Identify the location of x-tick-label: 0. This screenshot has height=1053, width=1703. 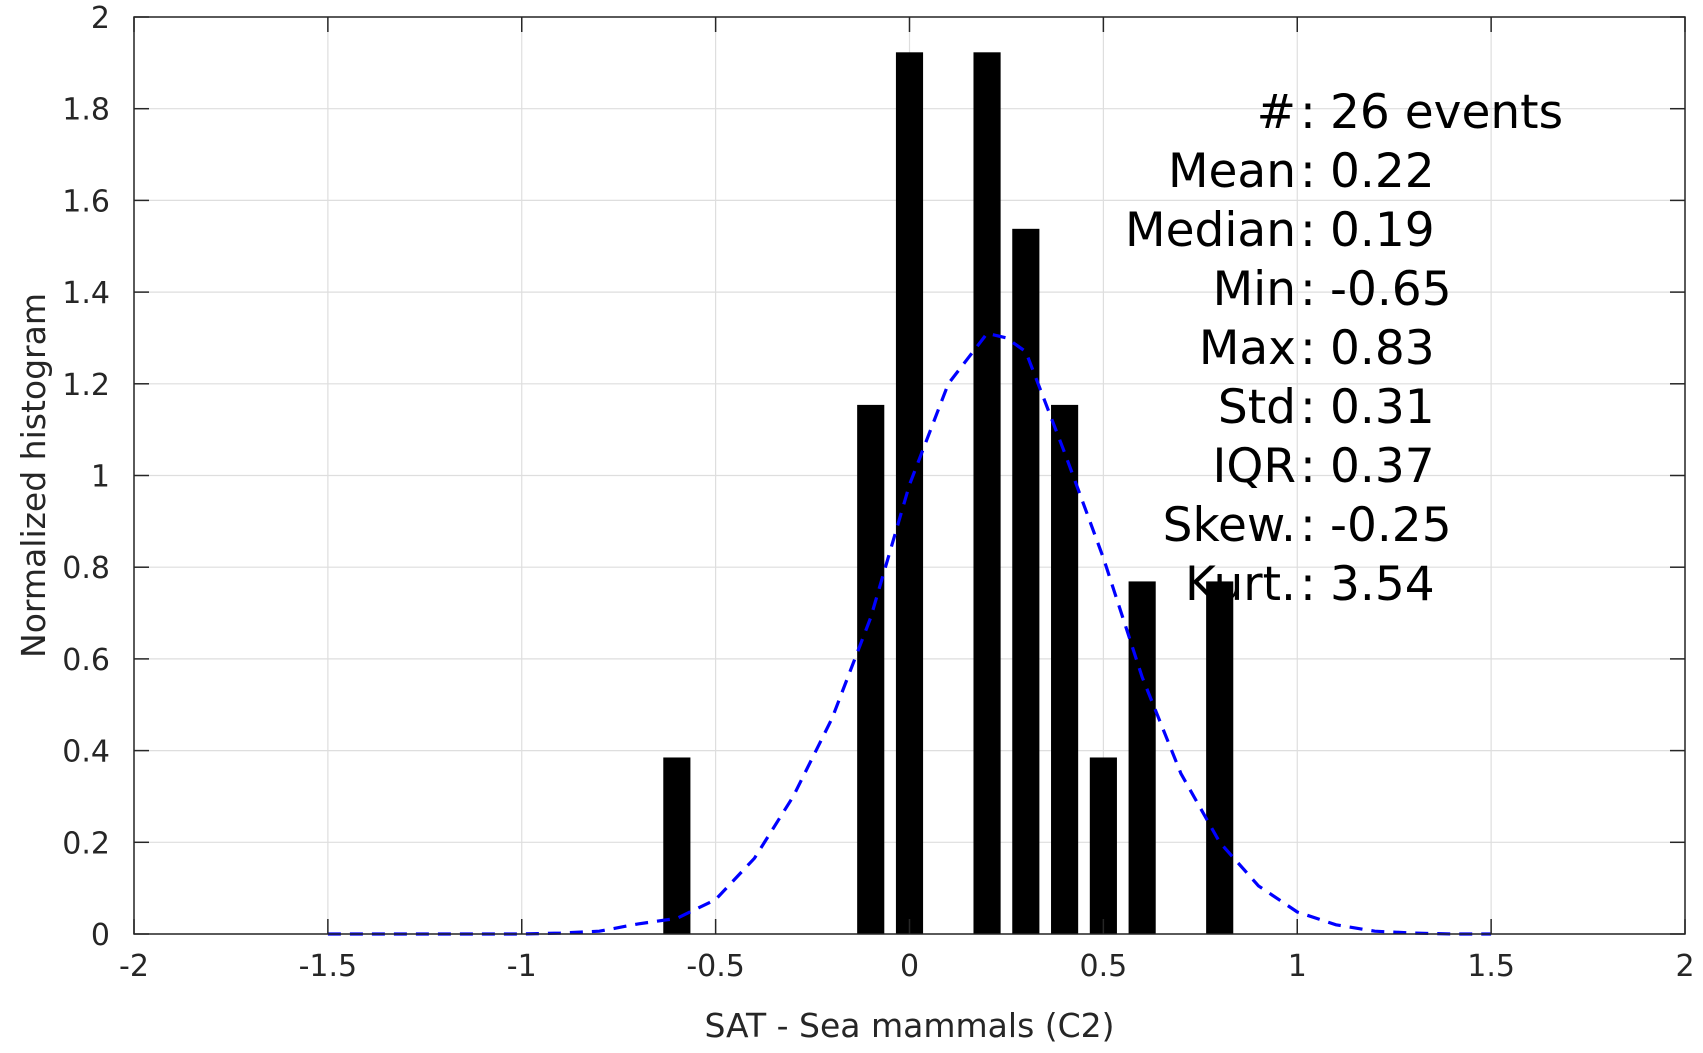
(909, 966).